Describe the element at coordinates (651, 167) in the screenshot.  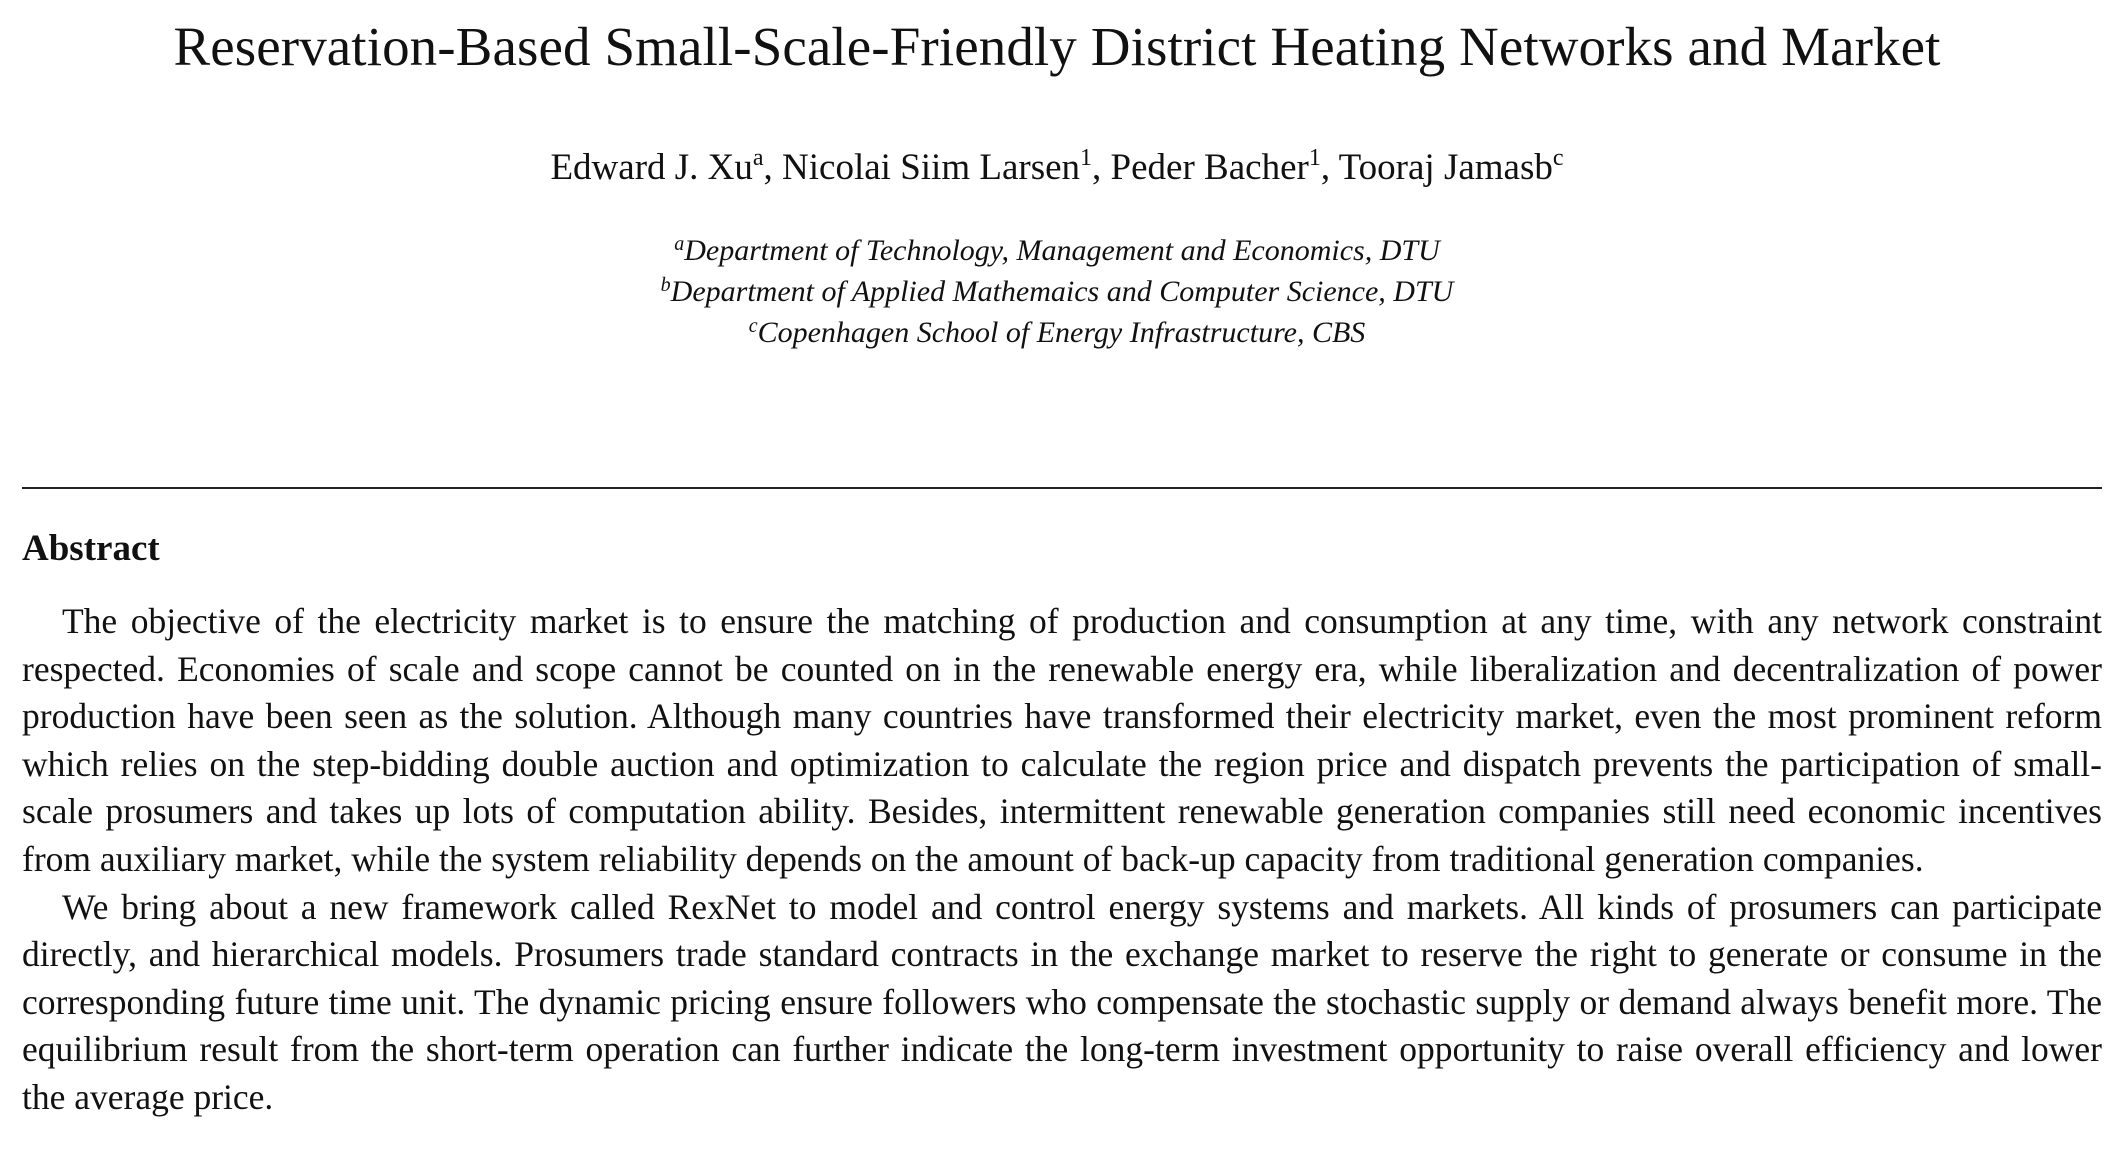
I see `author-name: Edward J. Xu` at that location.